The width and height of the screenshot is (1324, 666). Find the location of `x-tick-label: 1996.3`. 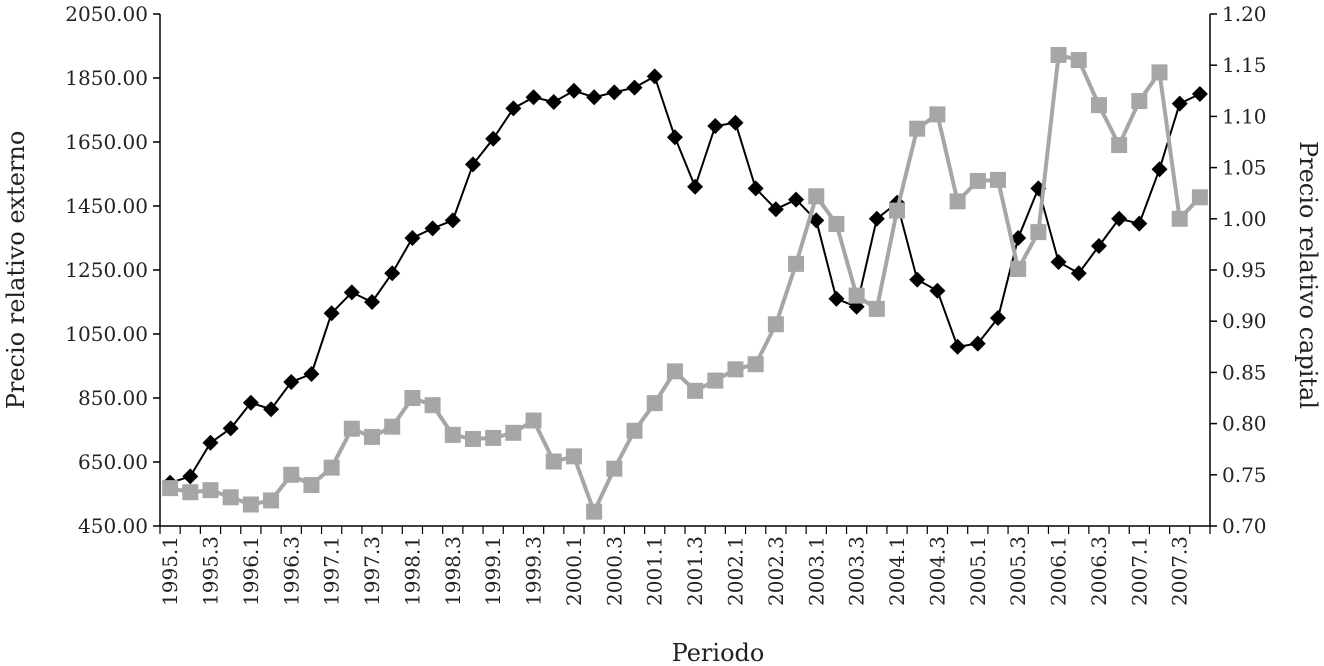

x-tick-label: 1996.3 is located at coordinates (291, 571).